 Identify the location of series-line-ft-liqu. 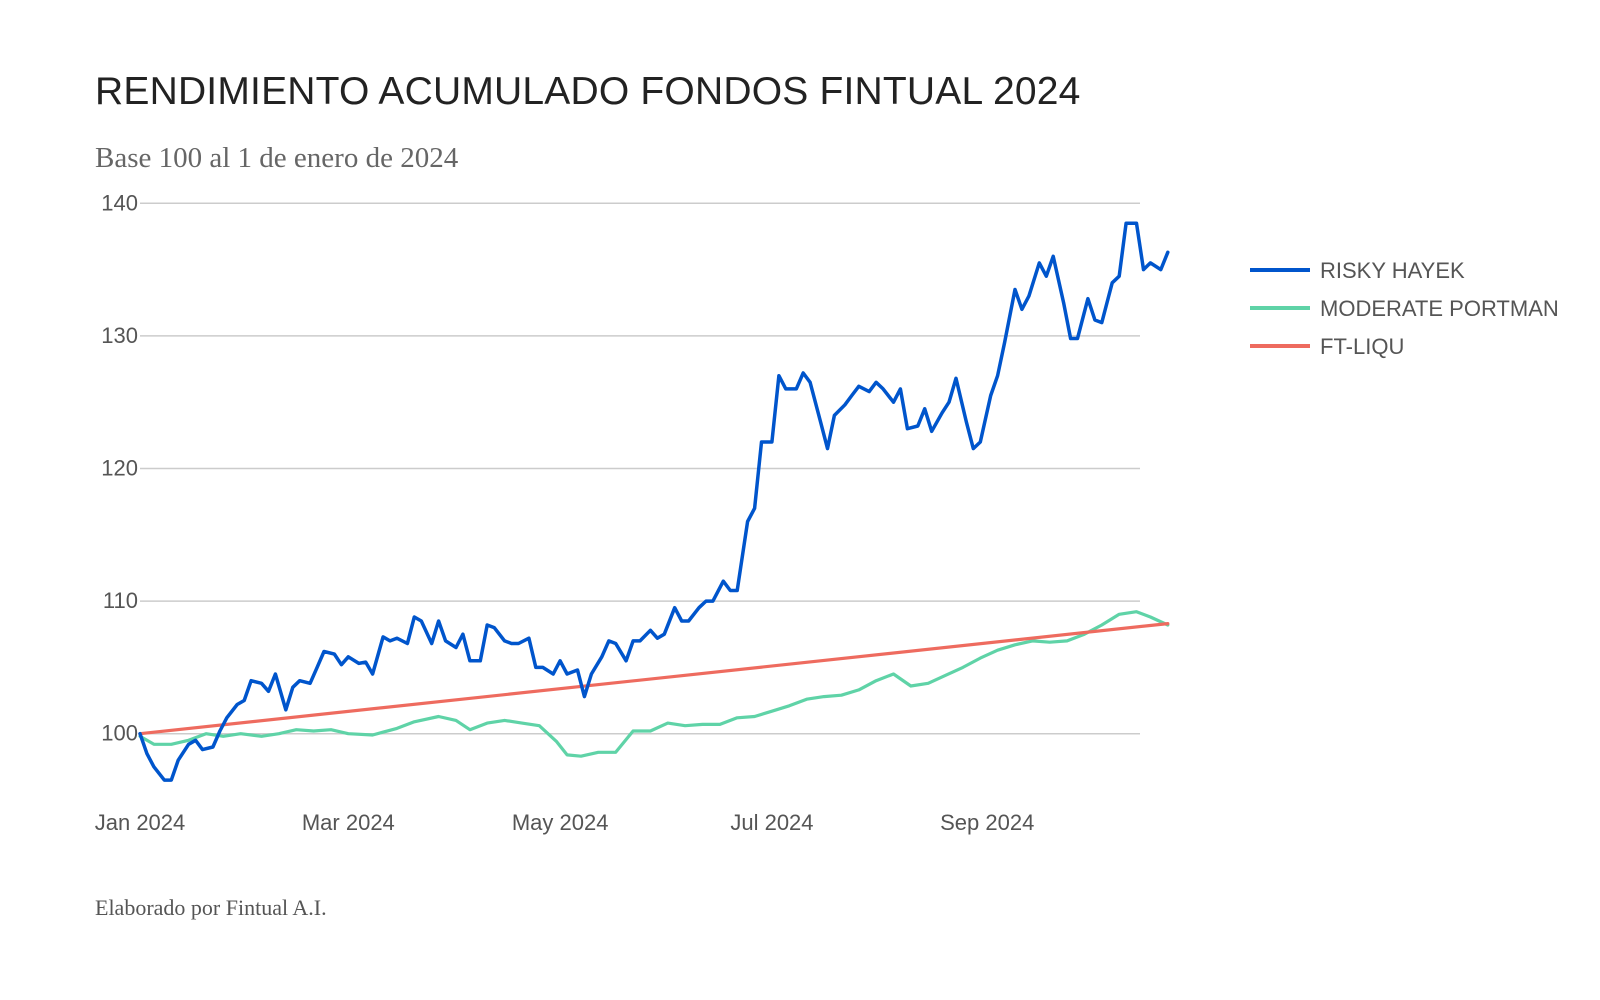
(654, 678).